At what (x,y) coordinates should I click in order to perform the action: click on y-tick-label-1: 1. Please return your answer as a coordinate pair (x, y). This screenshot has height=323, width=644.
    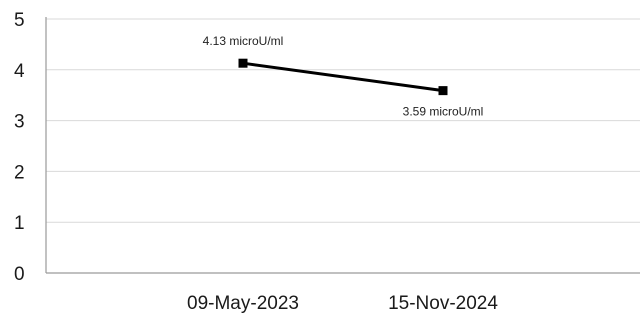
    Looking at the image, I should click on (19, 223).